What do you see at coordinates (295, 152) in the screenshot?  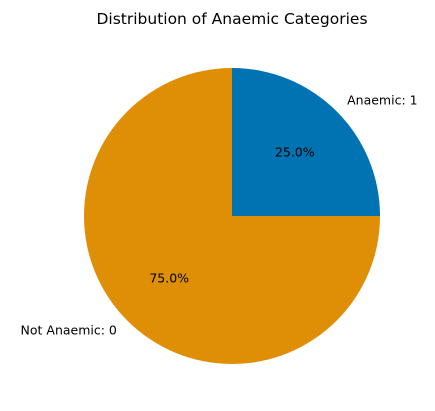 I see `slice-pct-label-anaemic-1: 25.0%` at bounding box center [295, 152].